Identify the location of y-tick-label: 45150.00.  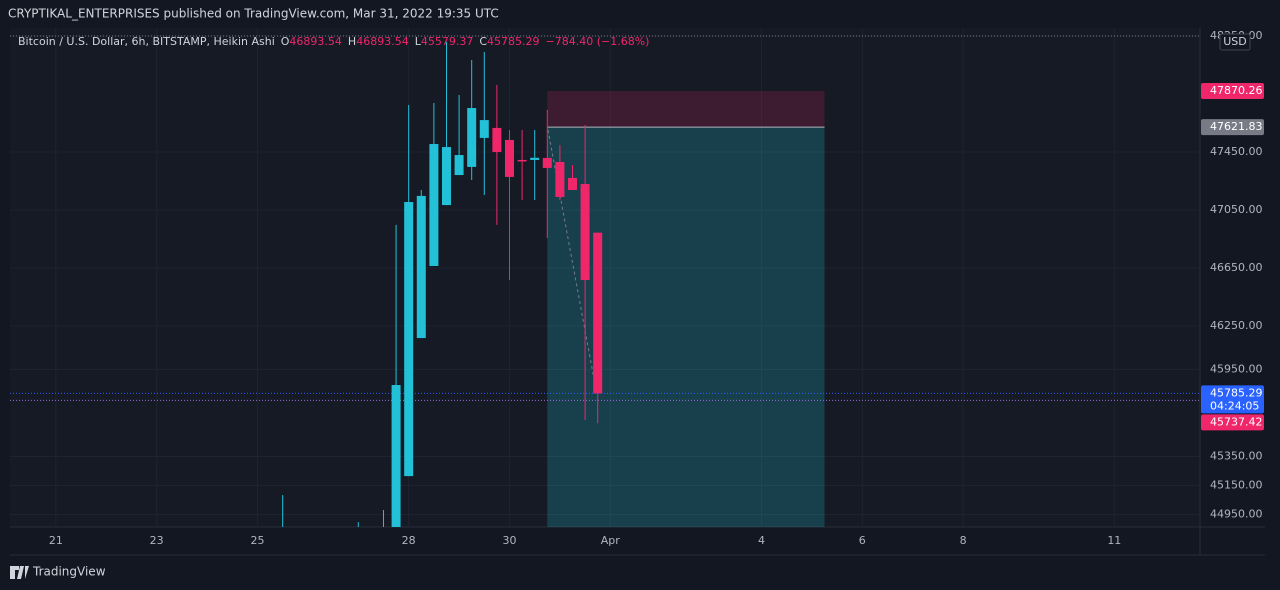
(1236, 485).